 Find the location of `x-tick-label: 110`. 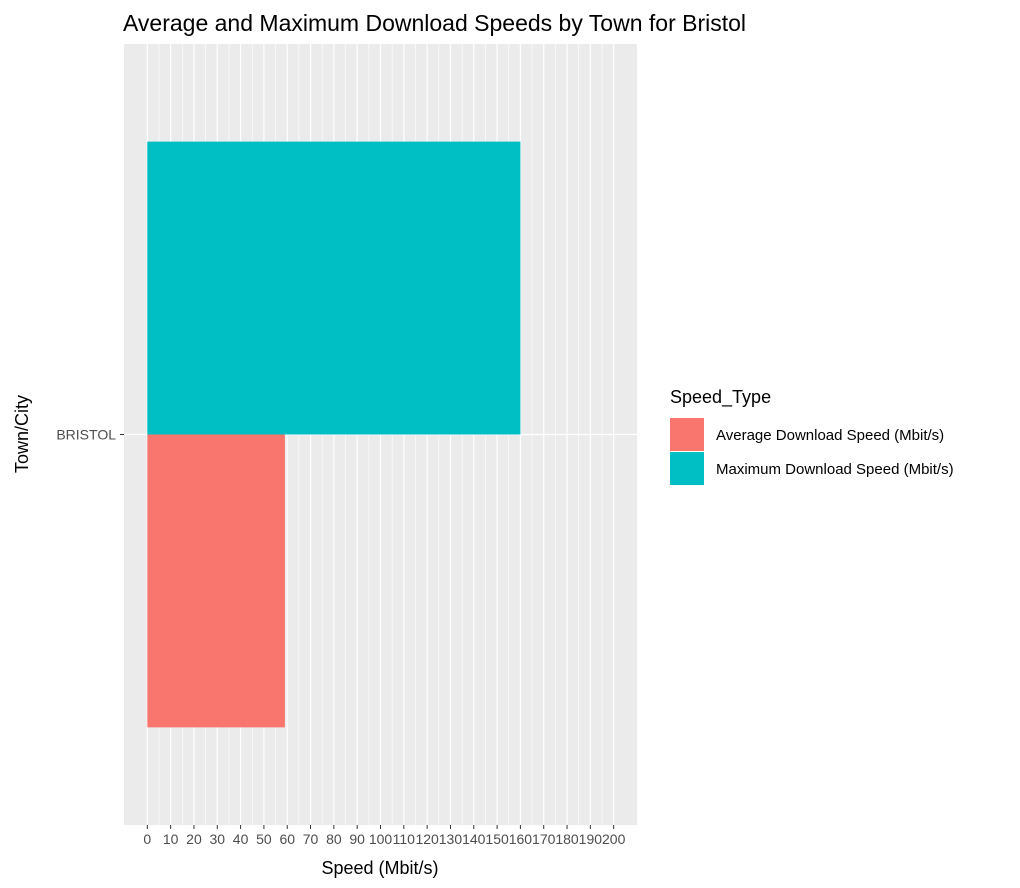

x-tick-label: 110 is located at coordinates (404, 839).